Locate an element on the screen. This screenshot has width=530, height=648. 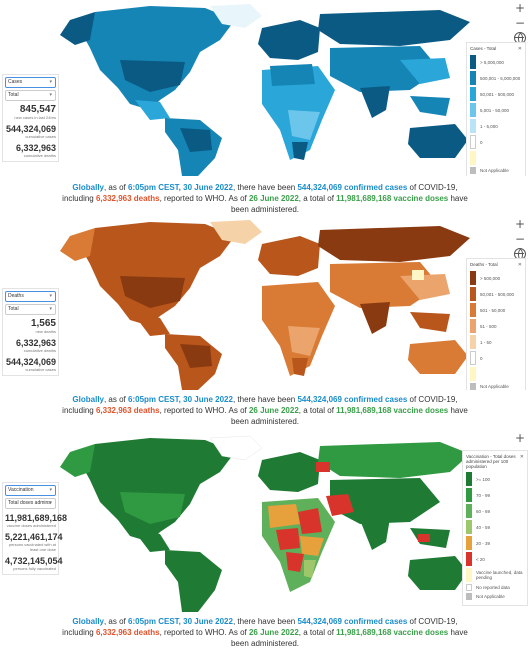
caption-time: 6:05pm CEST, 30 June 2022 is located at coordinates (180, 187).